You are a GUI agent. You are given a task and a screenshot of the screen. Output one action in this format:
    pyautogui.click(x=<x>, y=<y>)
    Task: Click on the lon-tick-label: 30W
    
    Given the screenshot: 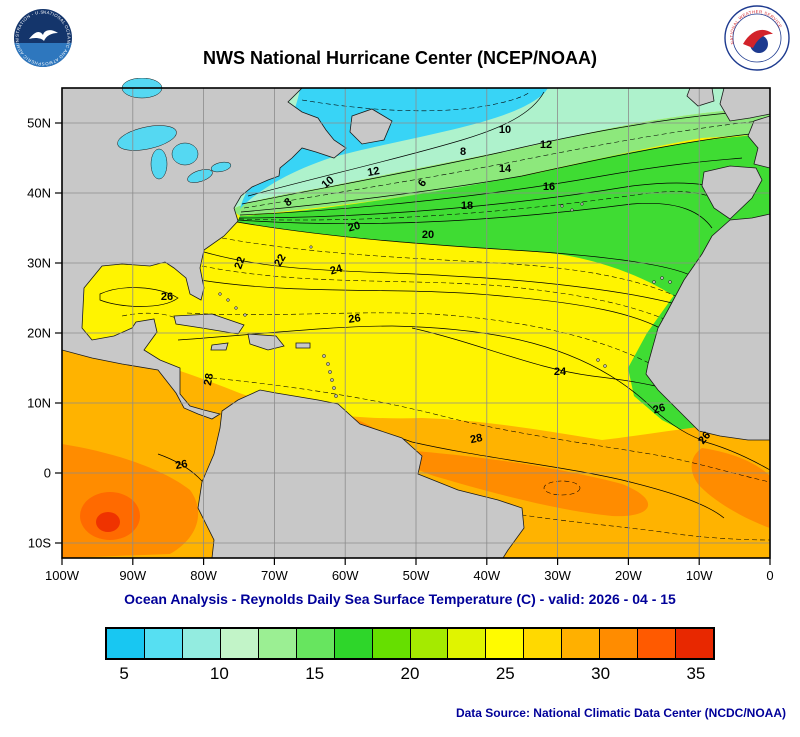 What is the action you would take?
    pyautogui.click(x=557, y=575)
    